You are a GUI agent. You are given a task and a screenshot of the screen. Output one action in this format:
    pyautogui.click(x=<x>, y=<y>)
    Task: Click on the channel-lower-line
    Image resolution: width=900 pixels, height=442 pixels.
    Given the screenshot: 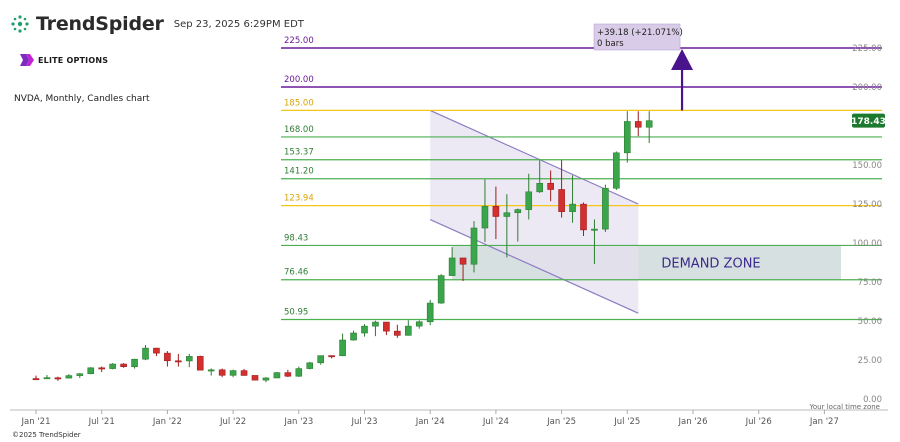 What is the action you would take?
    pyautogui.click(x=534, y=266)
    